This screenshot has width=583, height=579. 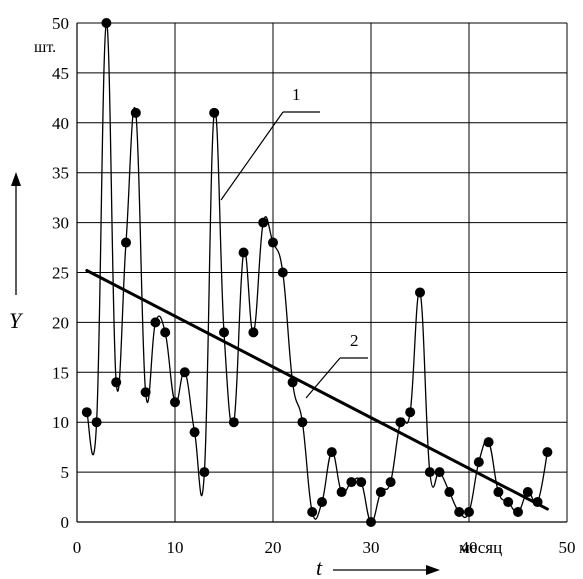 What do you see at coordinates (354, 340) in the screenshot?
I see `annotation-2-label: 2` at bounding box center [354, 340].